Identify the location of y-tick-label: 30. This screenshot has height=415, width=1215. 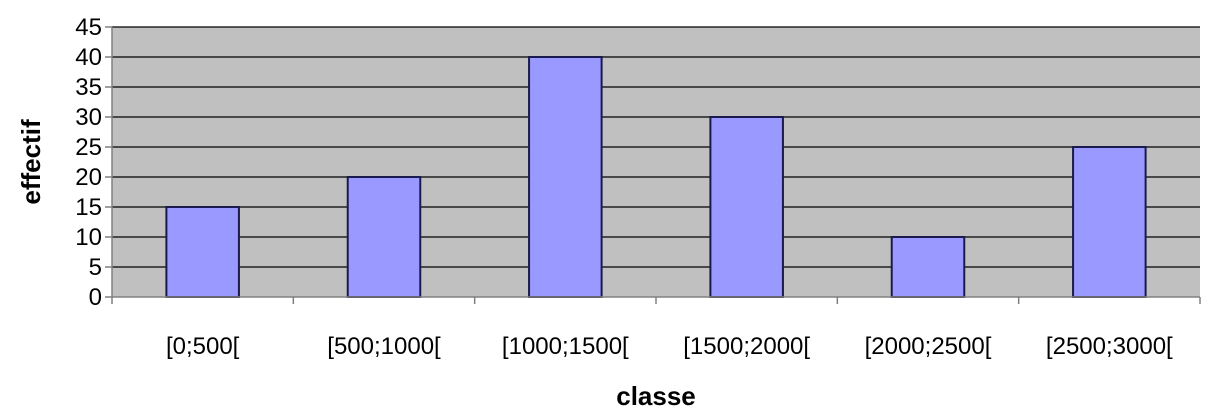
(88, 117).